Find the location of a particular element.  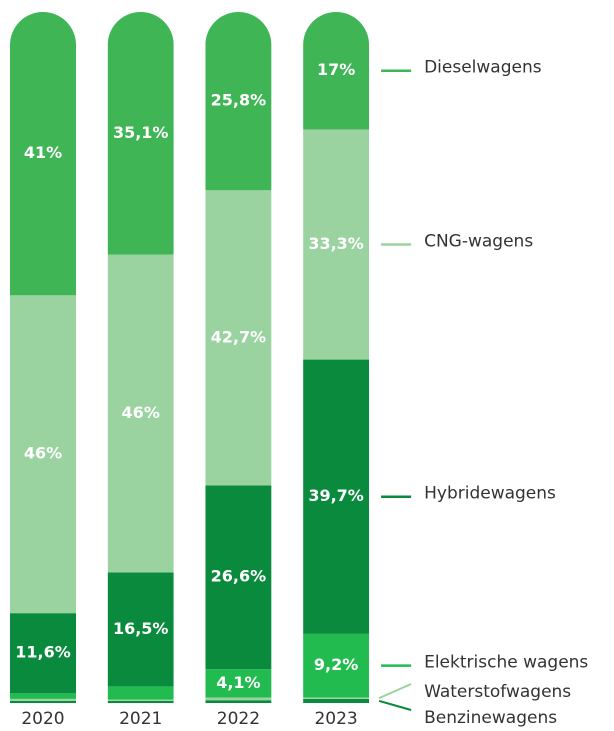

x-tick-label: 2021 is located at coordinates (140, 719).